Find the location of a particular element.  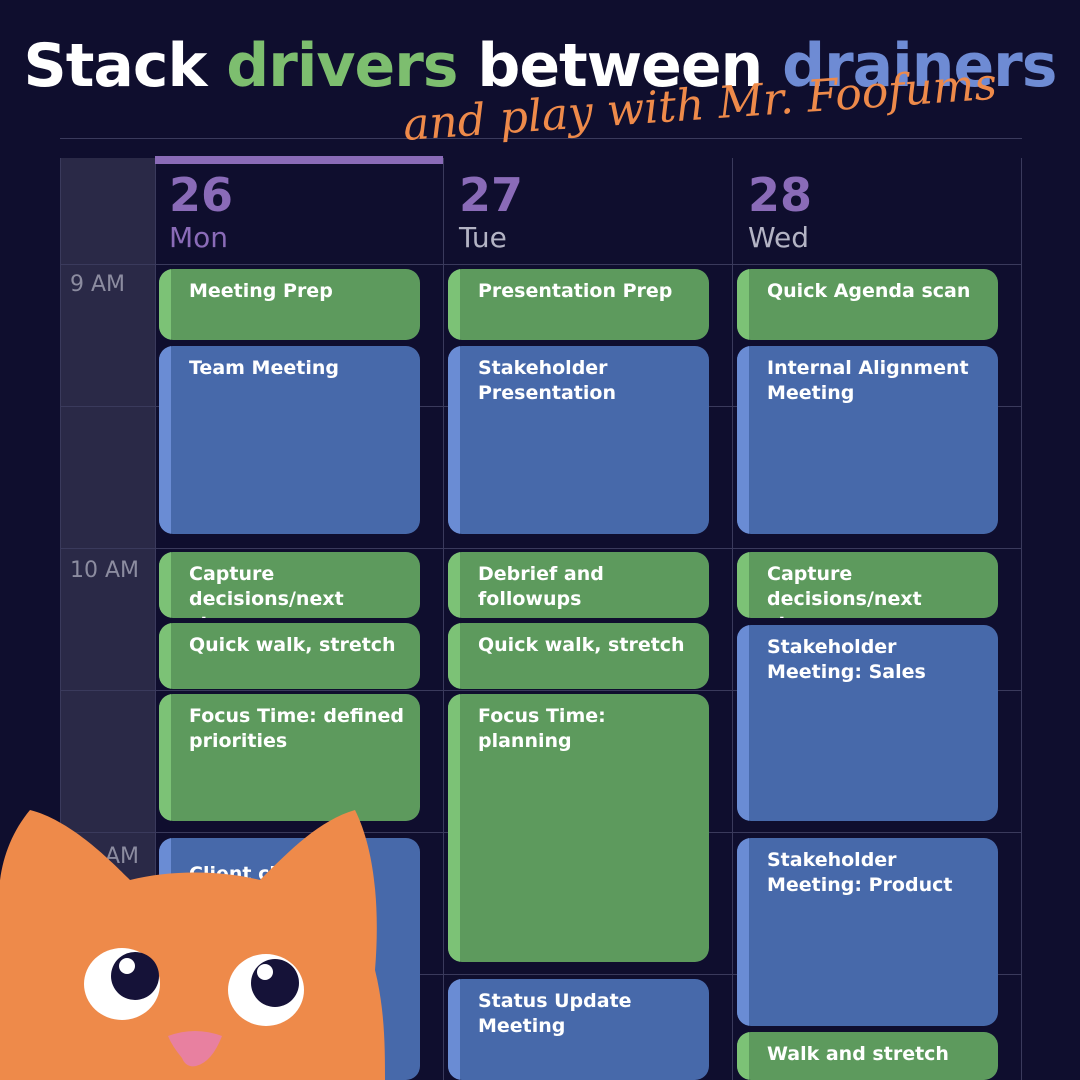

day-number: 28 is located at coordinates (780, 195).